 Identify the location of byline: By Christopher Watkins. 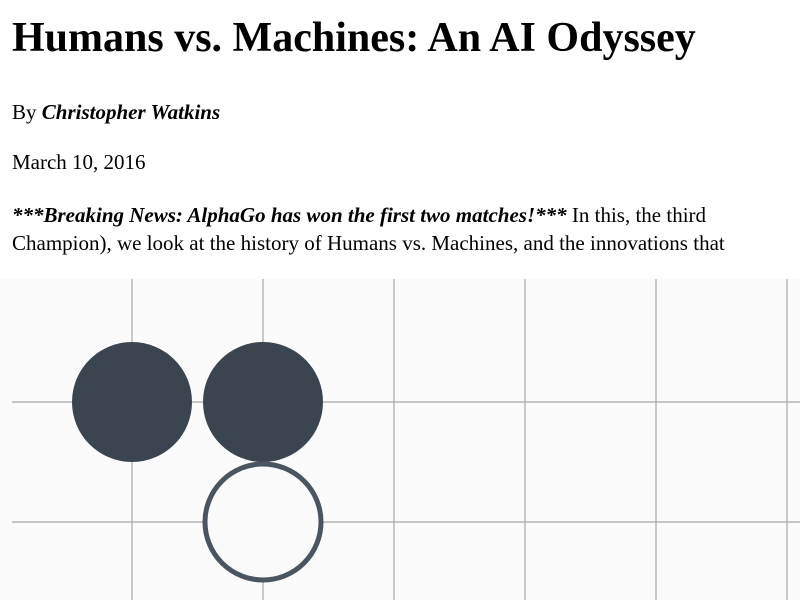
(116, 112).